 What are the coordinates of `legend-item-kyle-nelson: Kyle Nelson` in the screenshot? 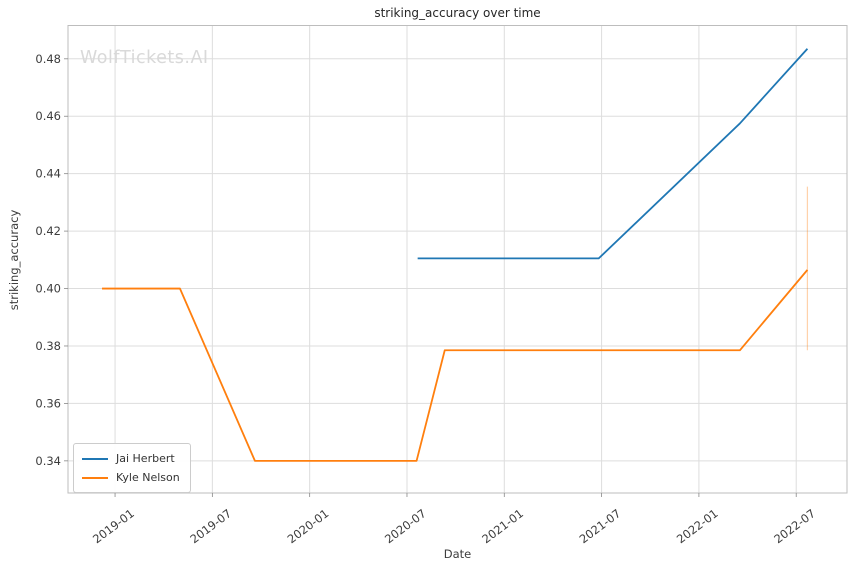 It's located at (132, 477).